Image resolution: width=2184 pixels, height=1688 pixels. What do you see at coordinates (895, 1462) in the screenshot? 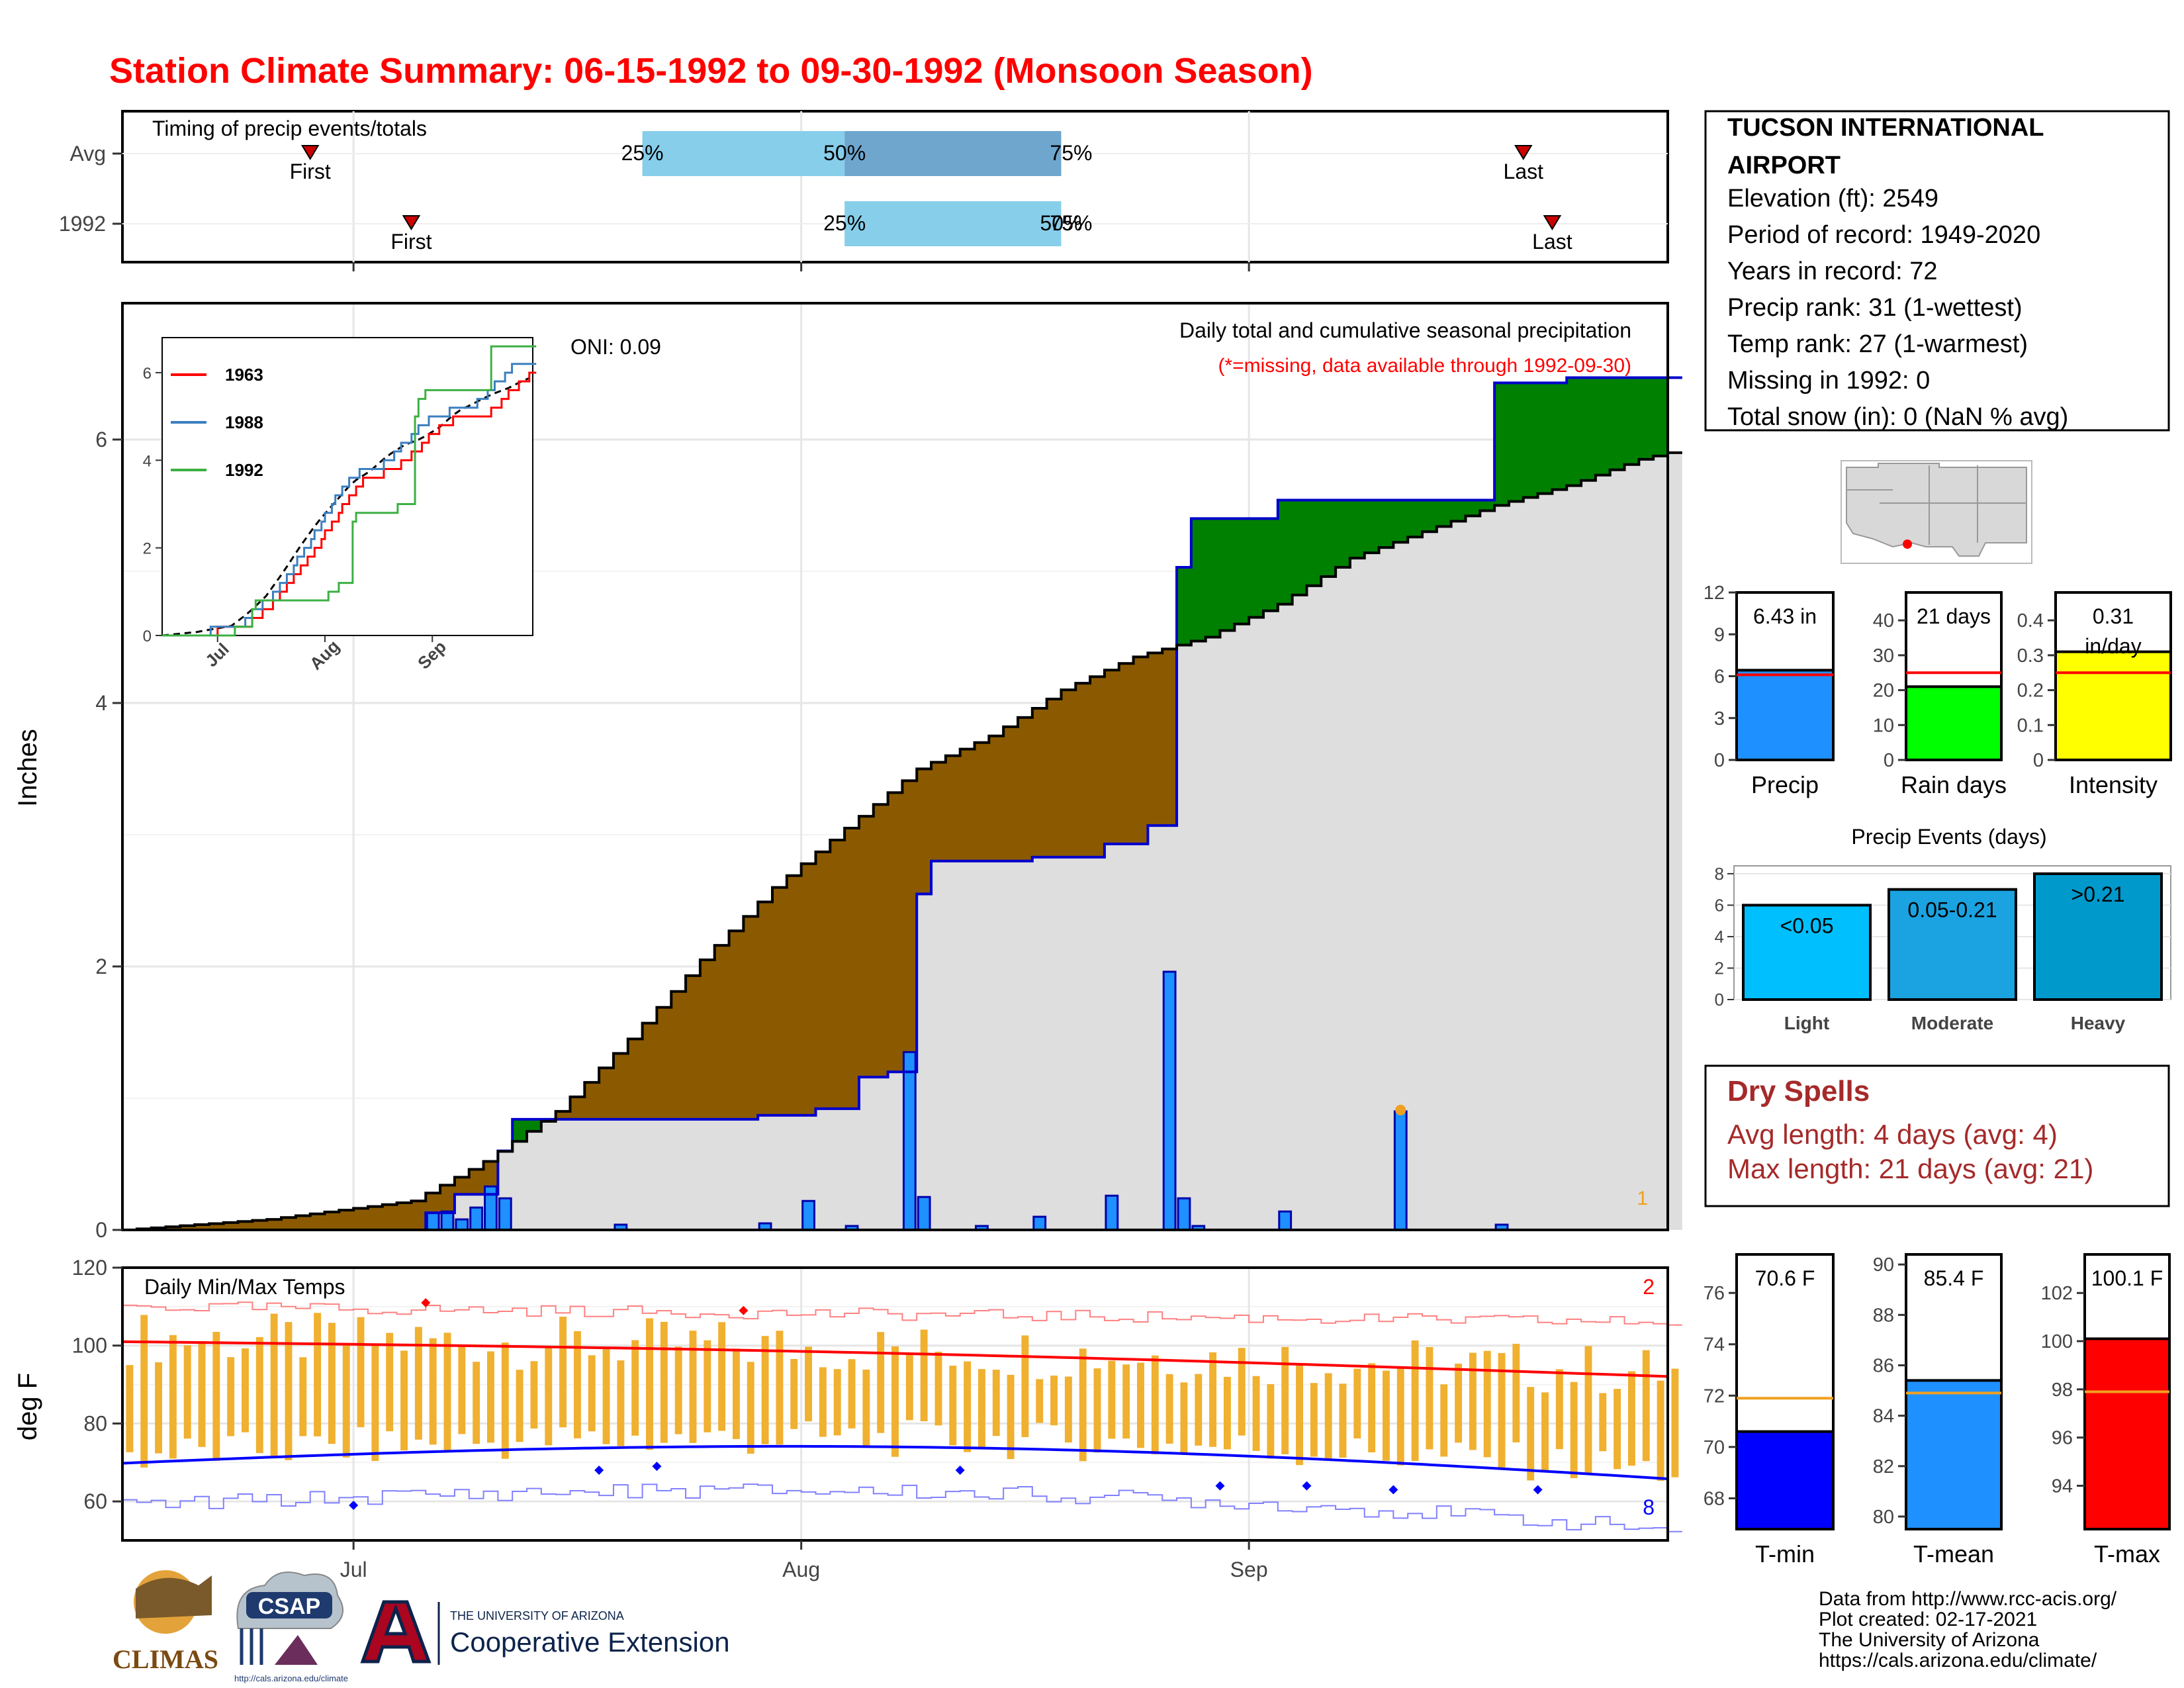
I see `average-min-line` at bounding box center [895, 1462].